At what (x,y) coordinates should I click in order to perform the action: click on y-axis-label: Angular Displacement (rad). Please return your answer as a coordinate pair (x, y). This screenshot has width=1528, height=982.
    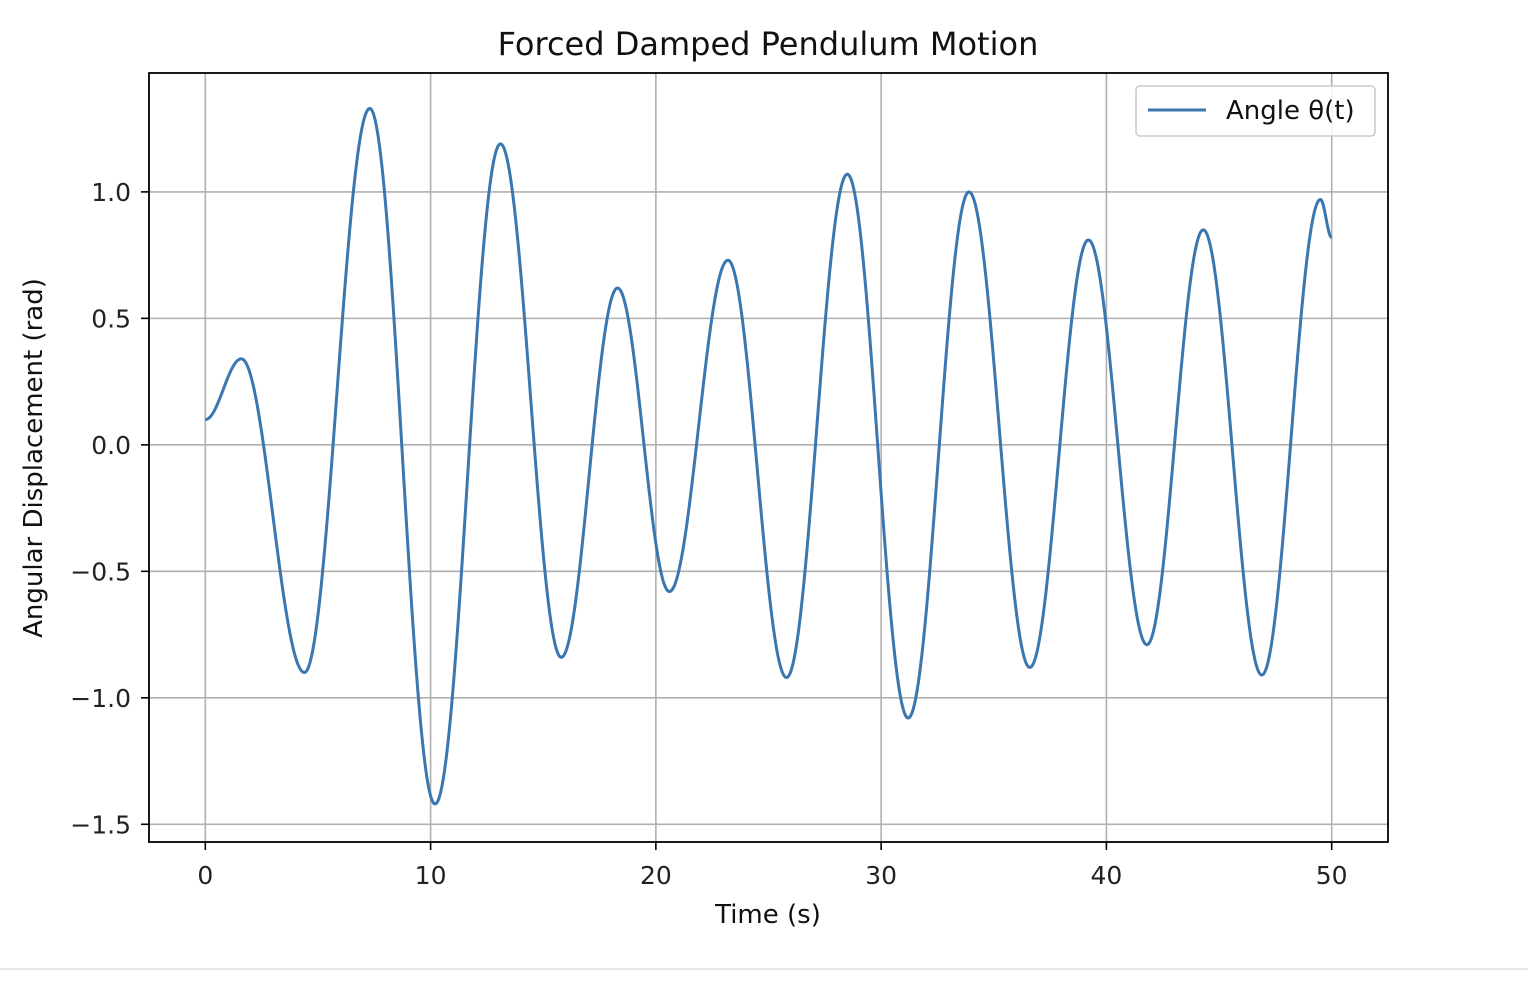
    Looking at the image, I should click on (34, 458).